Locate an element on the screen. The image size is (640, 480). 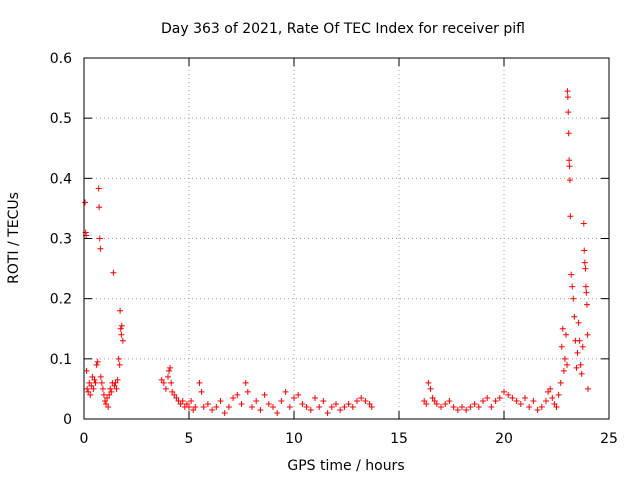
x-tick-label: 20 is located at coordinates (504, 439).